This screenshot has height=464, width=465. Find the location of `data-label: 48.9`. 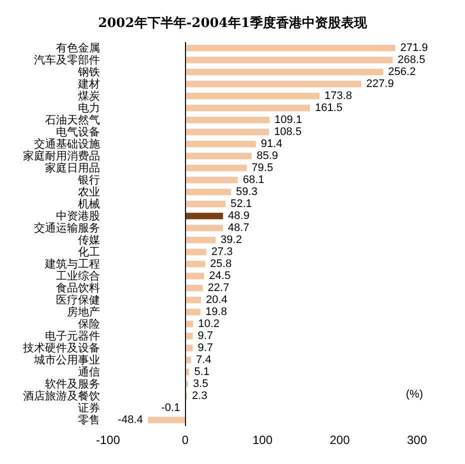

data-label: 48.9 is located at coordinates (239, 216).